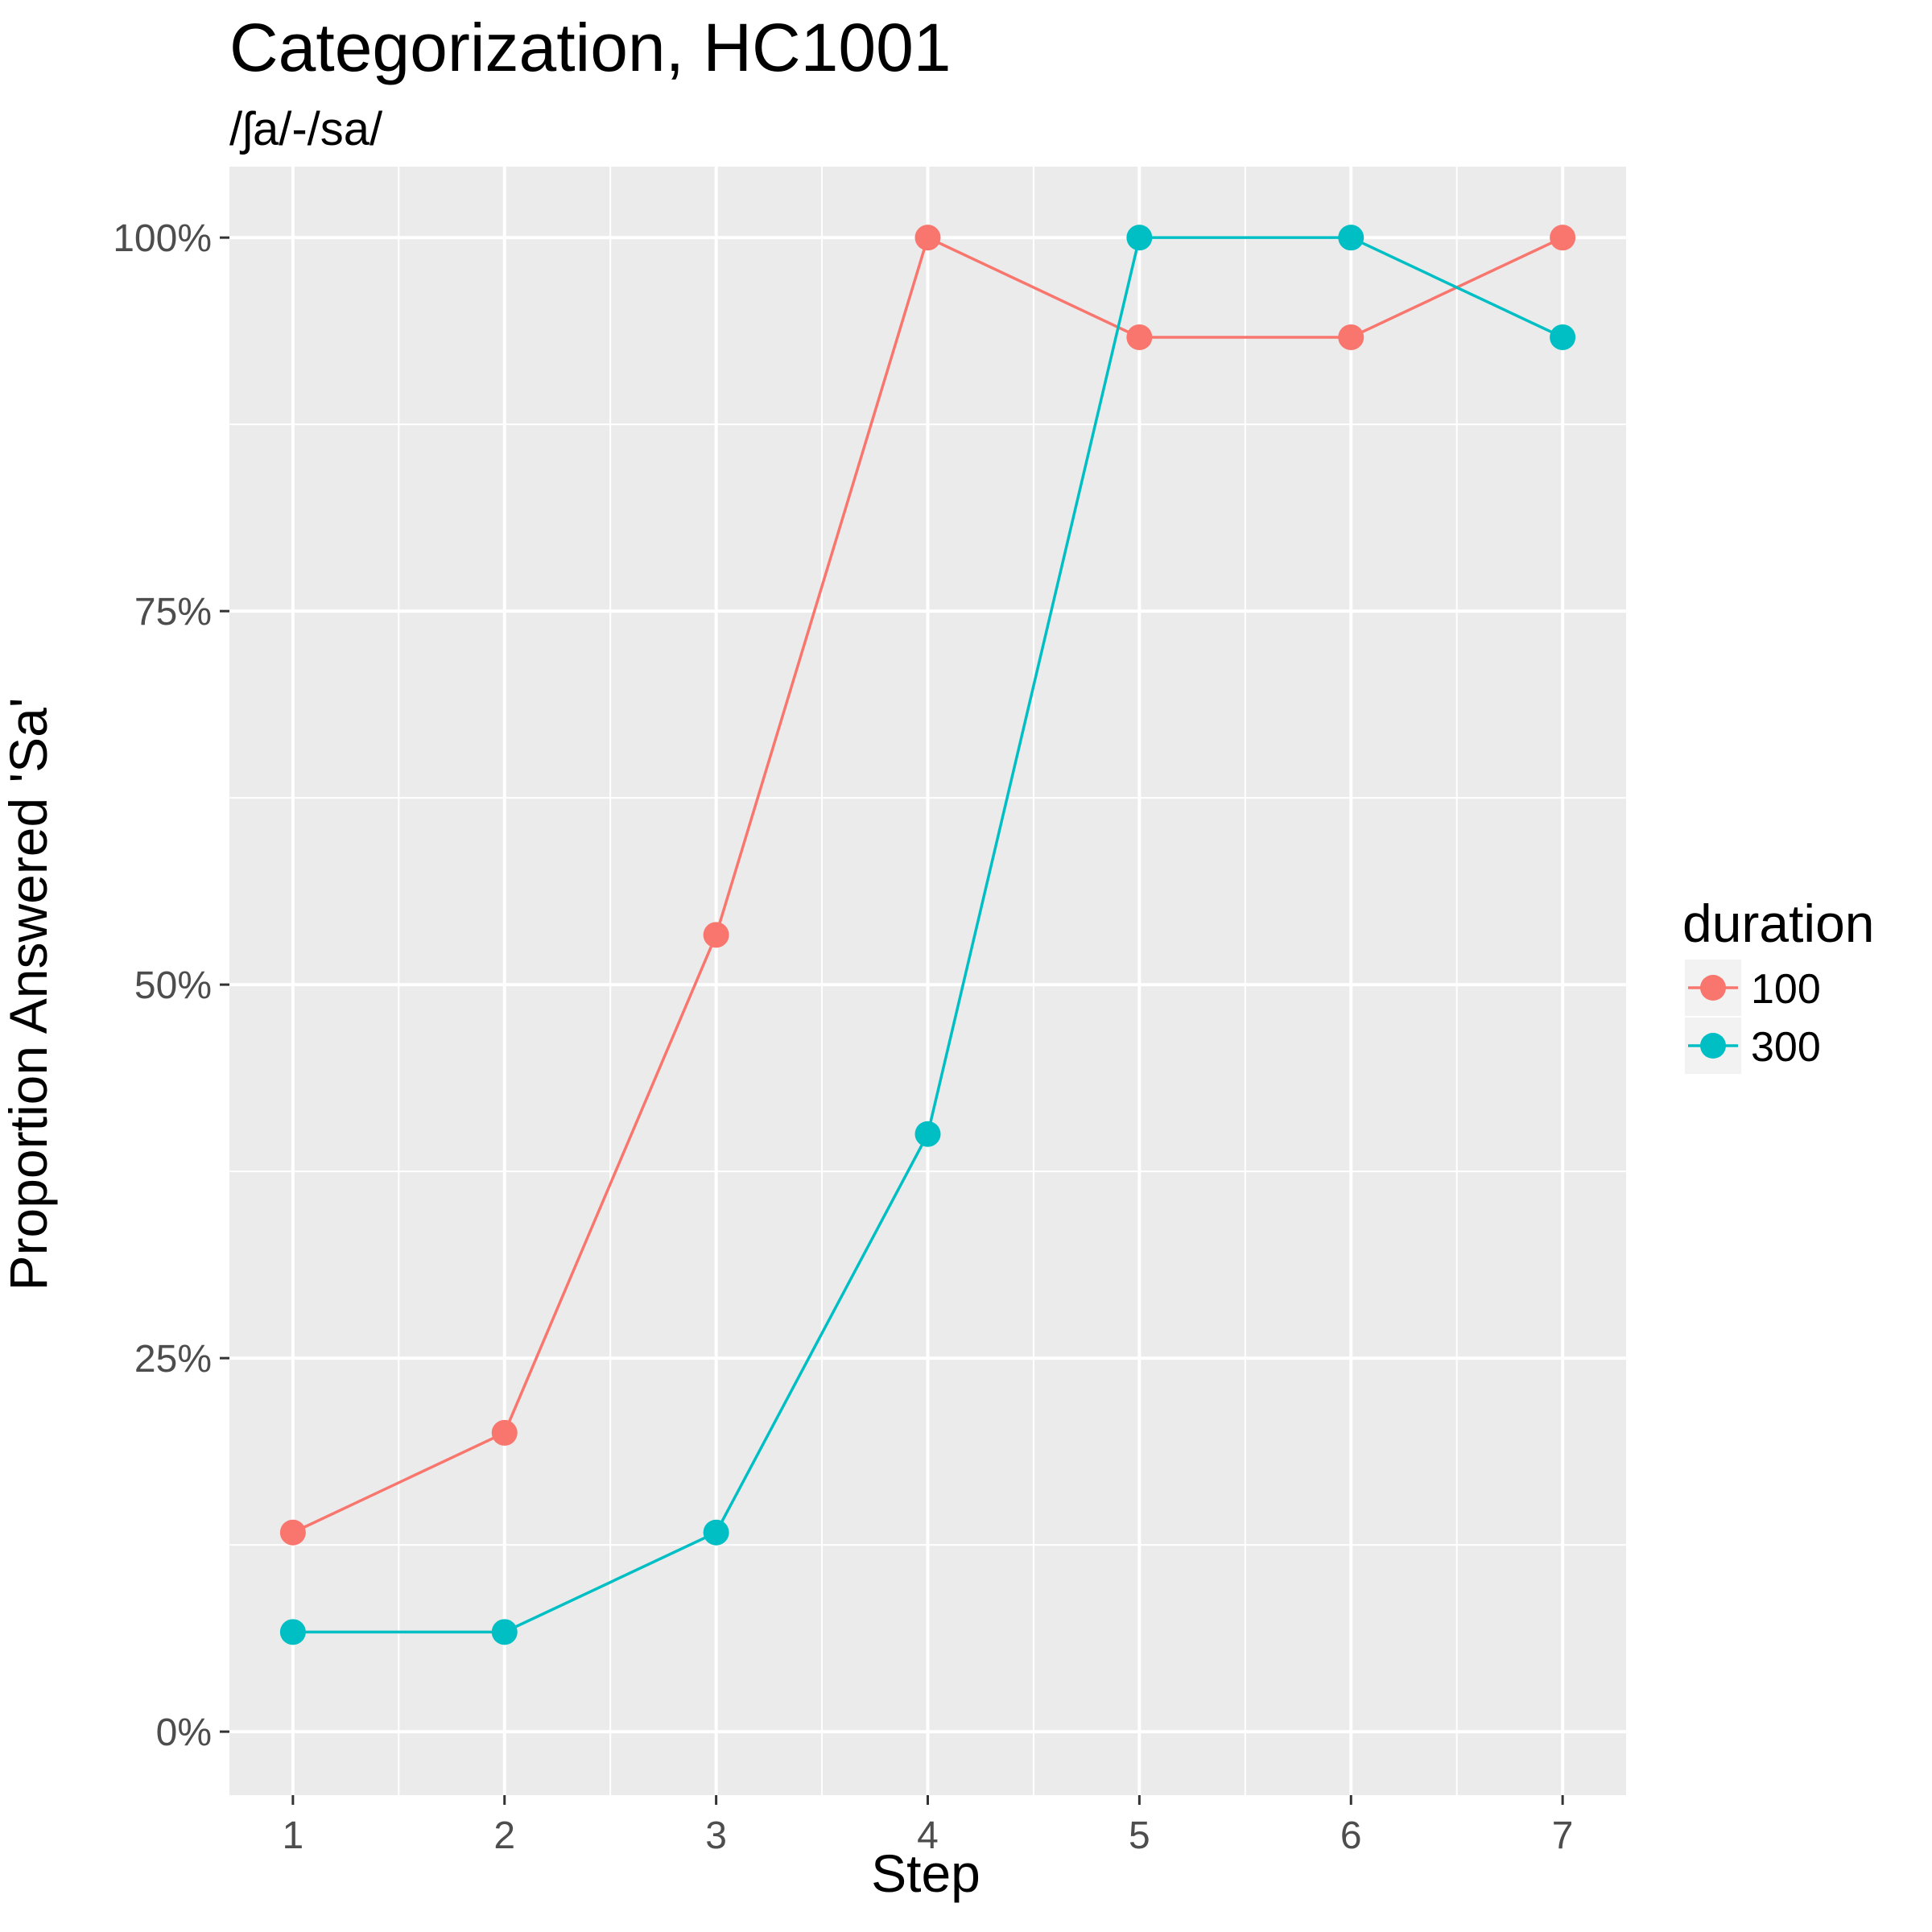 The image size is (1932, 1932). What do you see at coordinates (1778, 924) in the screenshot?
I see `legend-title: duration` at bounding box center [1778, 924].